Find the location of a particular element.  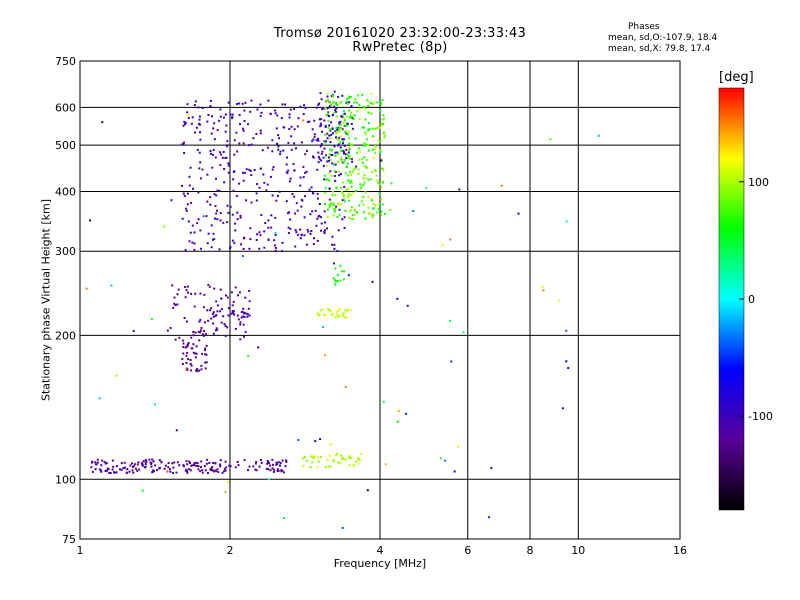

x-tick-label: 10 is located at coordinates (578, 550).